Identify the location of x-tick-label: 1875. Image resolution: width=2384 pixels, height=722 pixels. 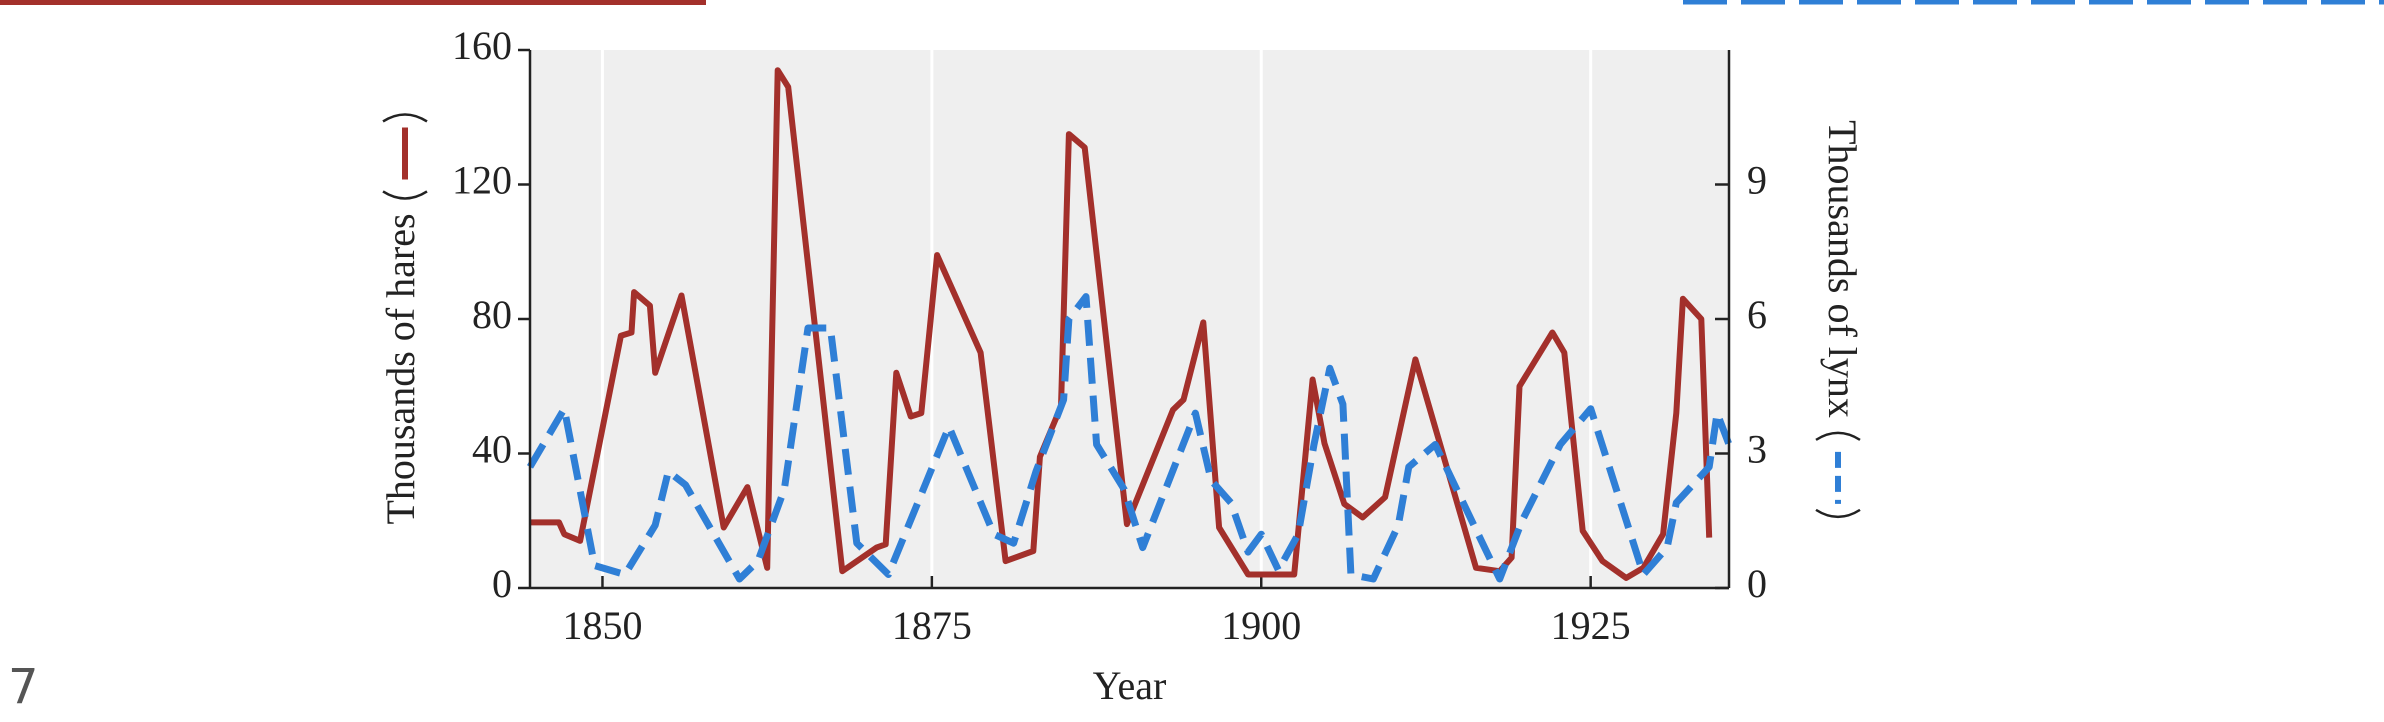
(932, 625).